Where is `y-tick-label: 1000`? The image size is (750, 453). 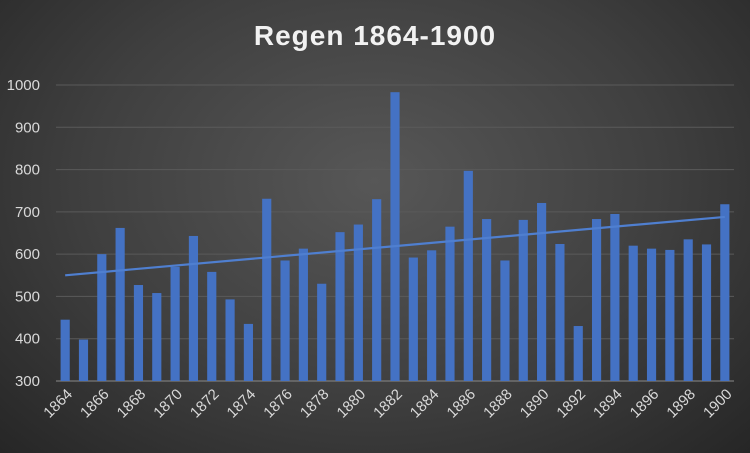 y-tick-label: 1000 is located at coordinates (23, 85).